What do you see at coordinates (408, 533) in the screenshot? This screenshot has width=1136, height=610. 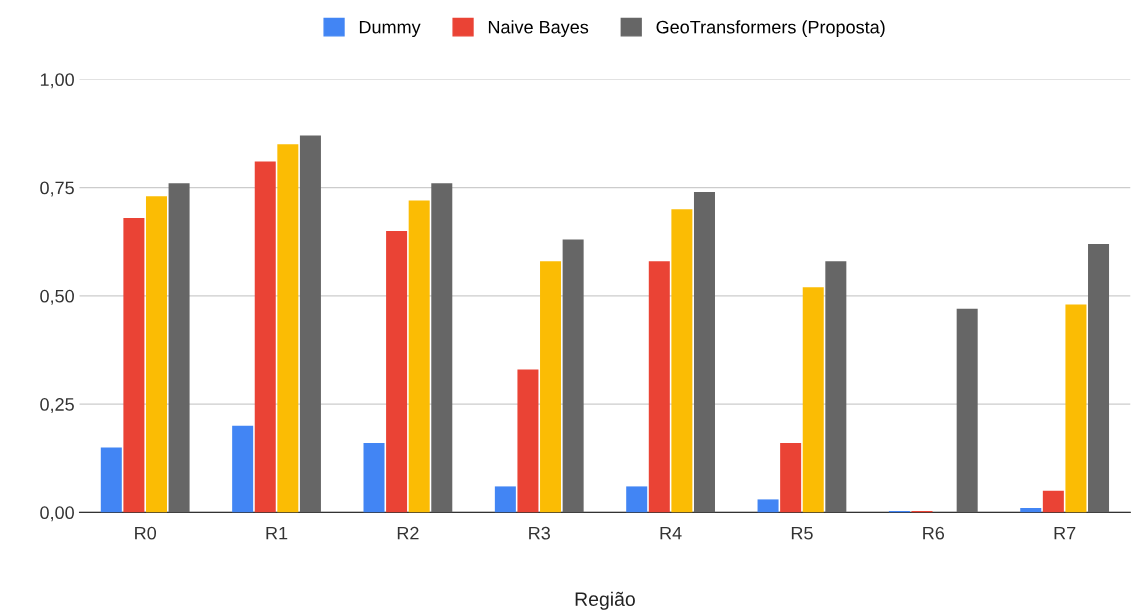 I see `x-tick-label: R2` at bounding box center [408, 533].